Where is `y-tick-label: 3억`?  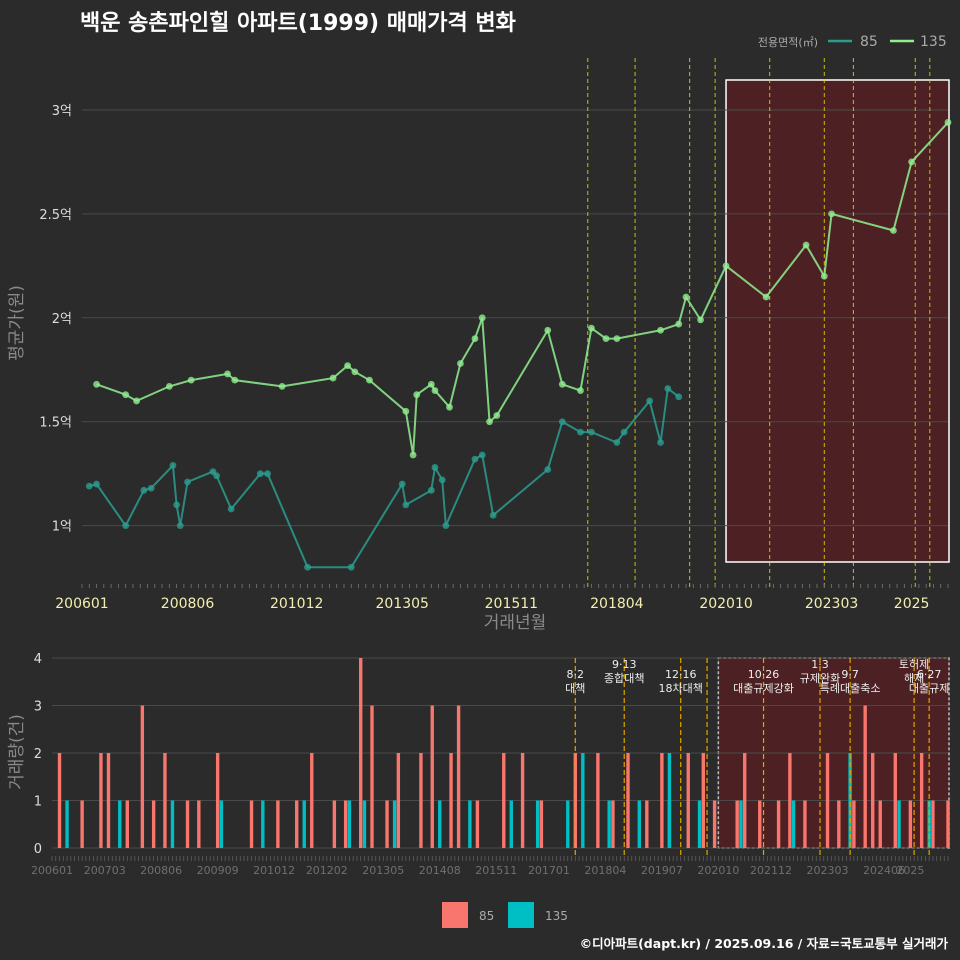
y-tick-label: 3억 is located at coordinates (62, 111).